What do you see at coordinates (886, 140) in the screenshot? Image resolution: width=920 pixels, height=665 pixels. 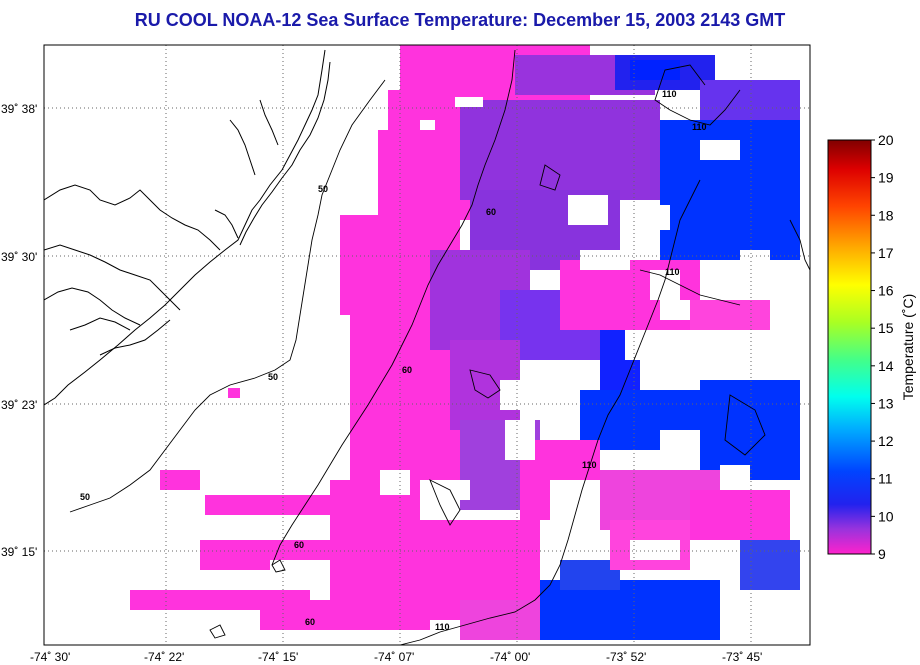 I see `colorbar-tick-label: 20` at bounding box center [886, 140].